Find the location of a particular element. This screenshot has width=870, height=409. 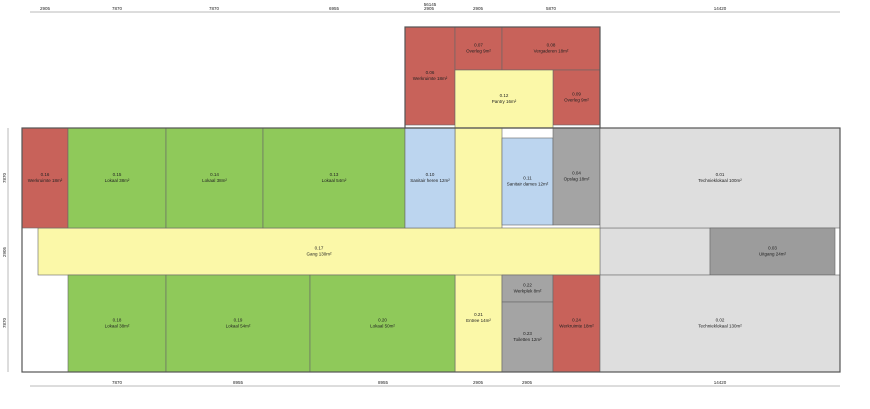

overall-dimension: 56145 is located at coordinates (430, 4).